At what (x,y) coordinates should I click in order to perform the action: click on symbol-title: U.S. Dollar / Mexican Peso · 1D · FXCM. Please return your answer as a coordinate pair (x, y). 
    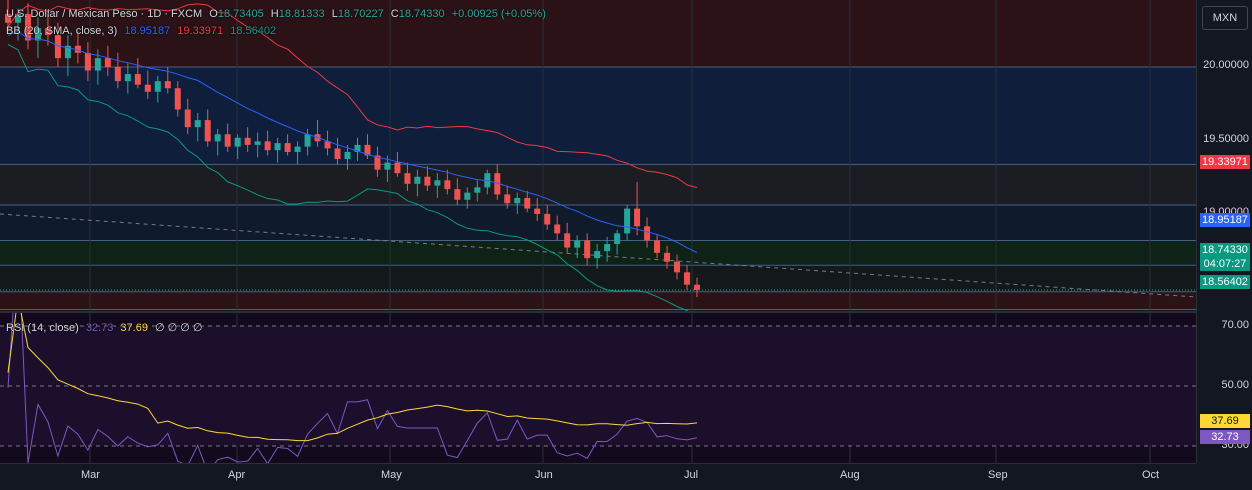
    Looking at the image, I should click on (104, 14).